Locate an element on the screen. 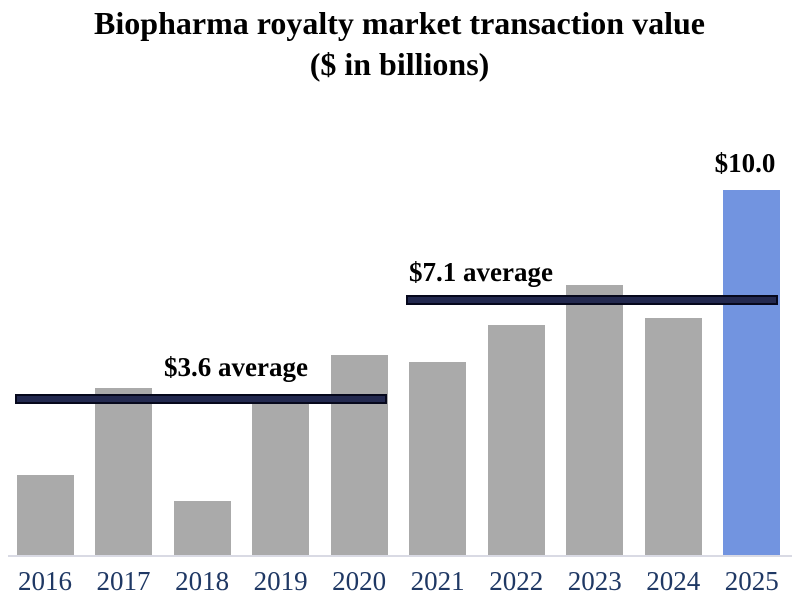  x-tick-2022: 2022 is located at coordinates (516, 581).